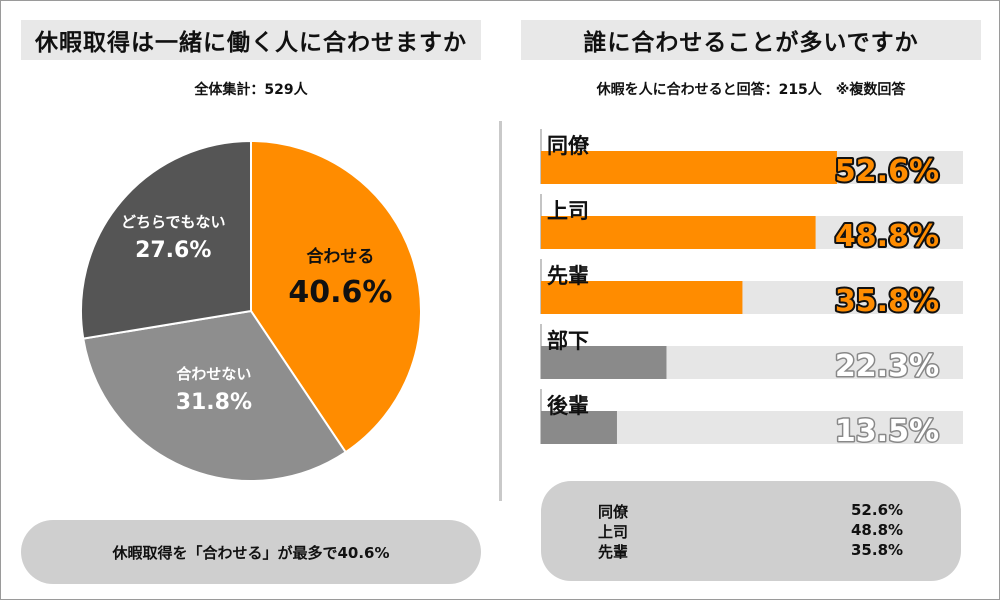  Describe the element at coordinates (173, 222) in the screenshot. I see `pie-slice-label: どちらでもない` at that location.